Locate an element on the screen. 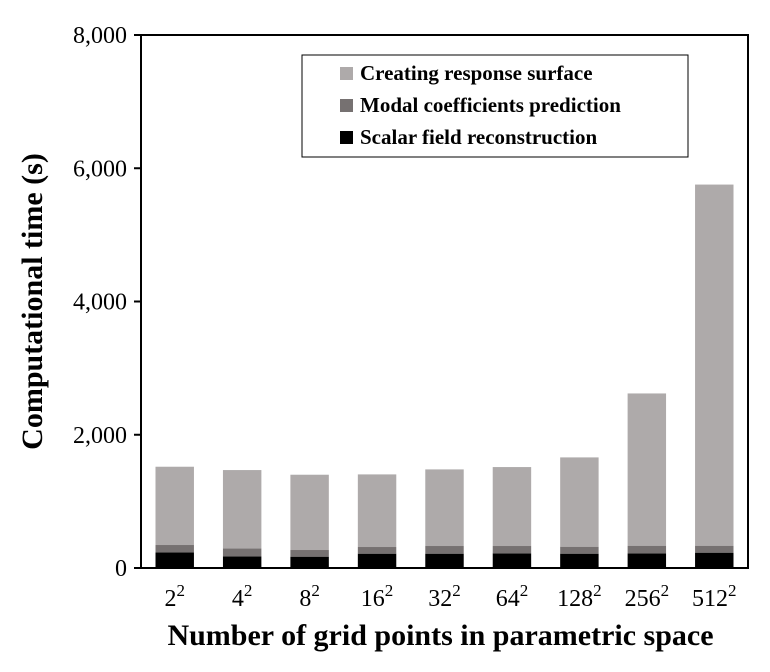 The width and height of the screenshot is (770, 672). x-tick-label: 162 is located at coordinates (377, 596).